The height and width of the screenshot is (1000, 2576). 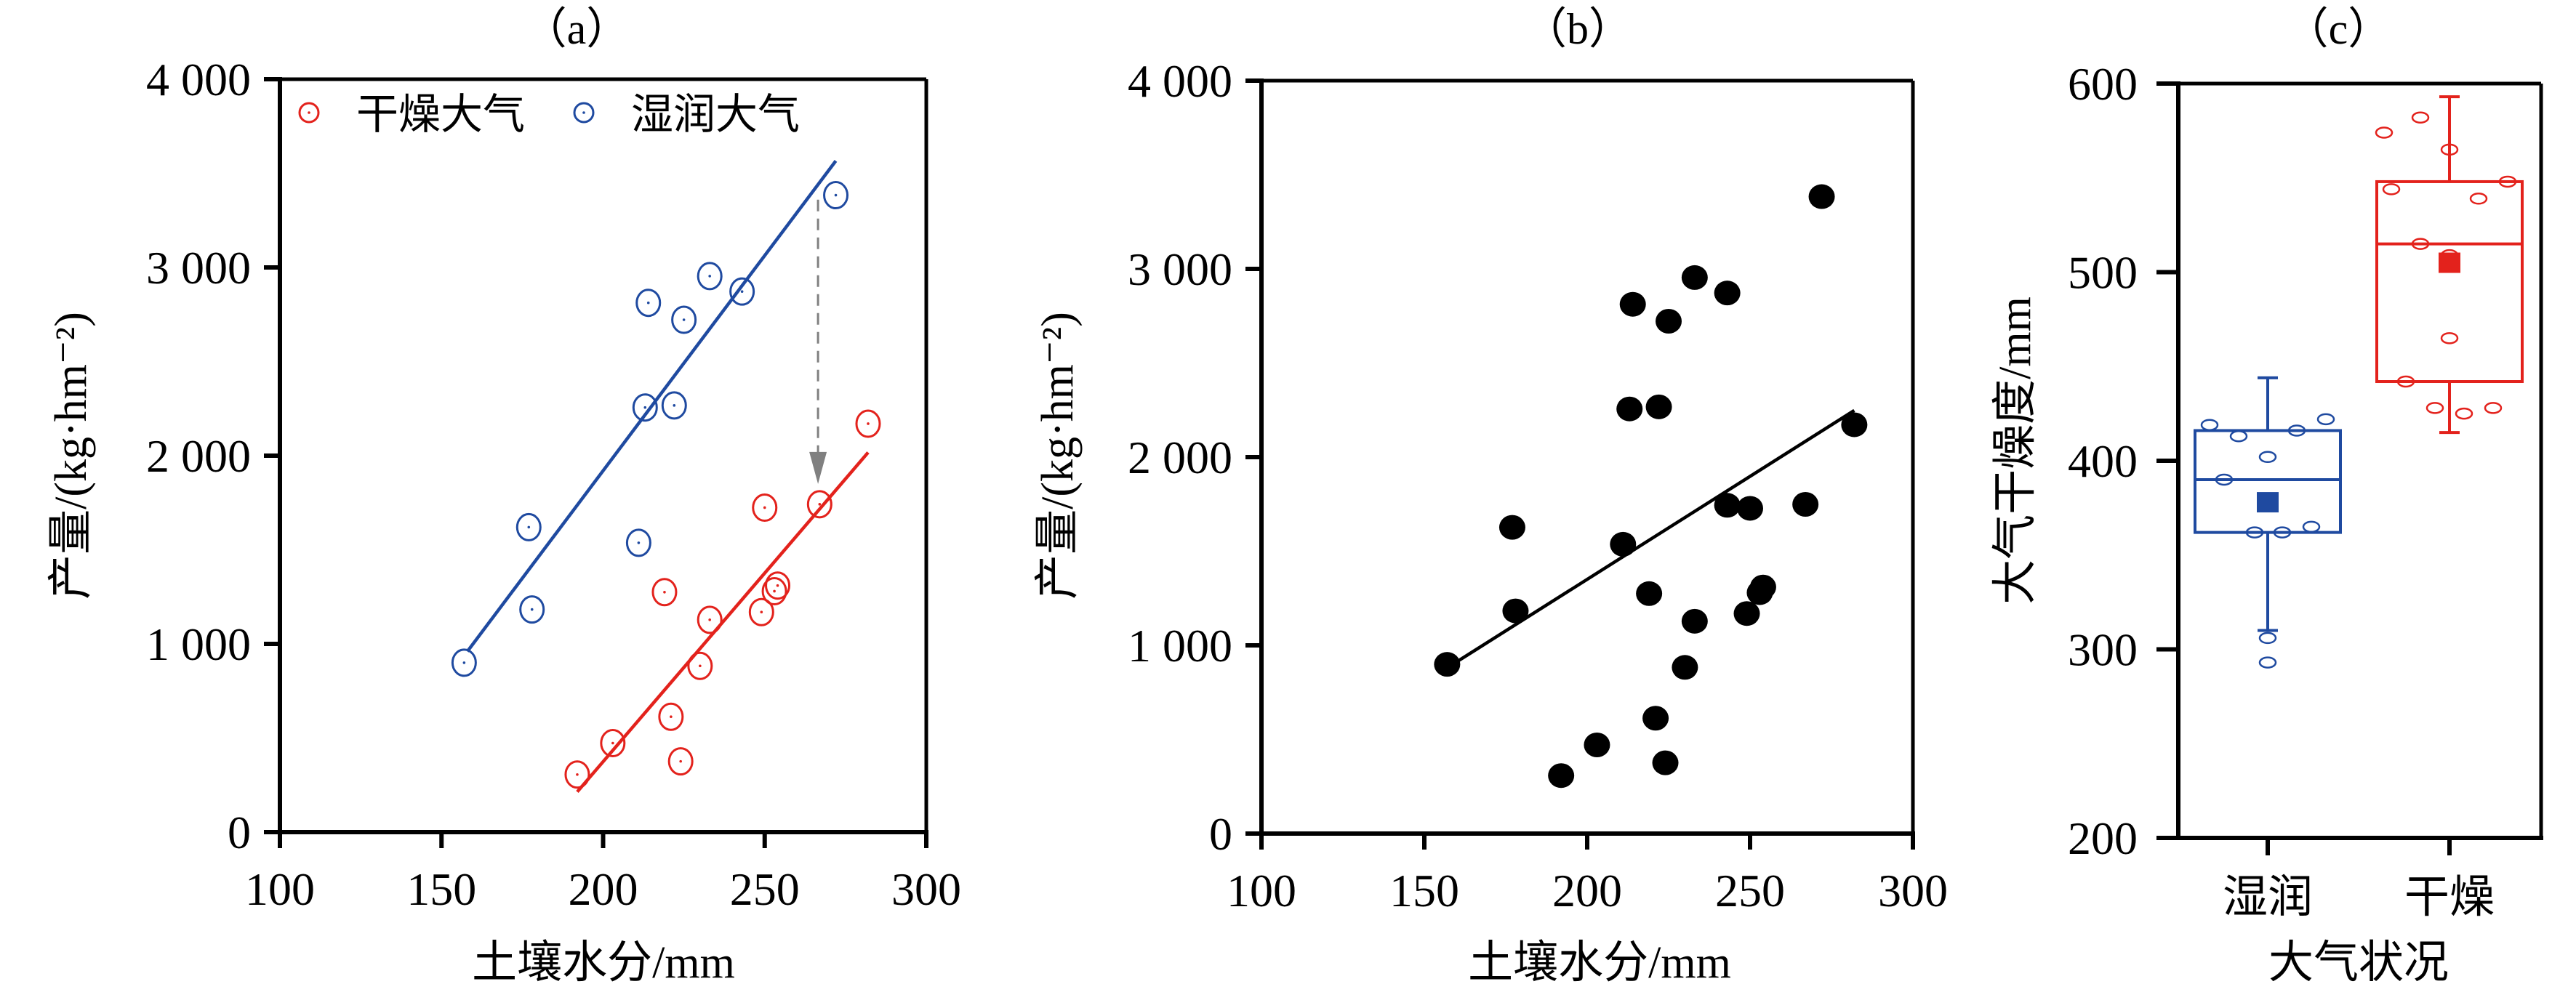 I want to click on y-tick-label: 200, so click(x=2103, y=838).